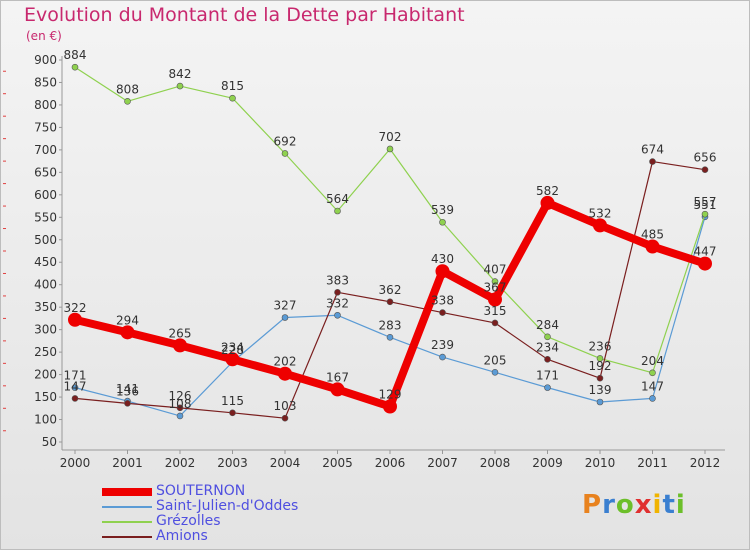 This screenshot has height=550, width=750. I want to click on y-tick-label: 100, so click(45, 420).